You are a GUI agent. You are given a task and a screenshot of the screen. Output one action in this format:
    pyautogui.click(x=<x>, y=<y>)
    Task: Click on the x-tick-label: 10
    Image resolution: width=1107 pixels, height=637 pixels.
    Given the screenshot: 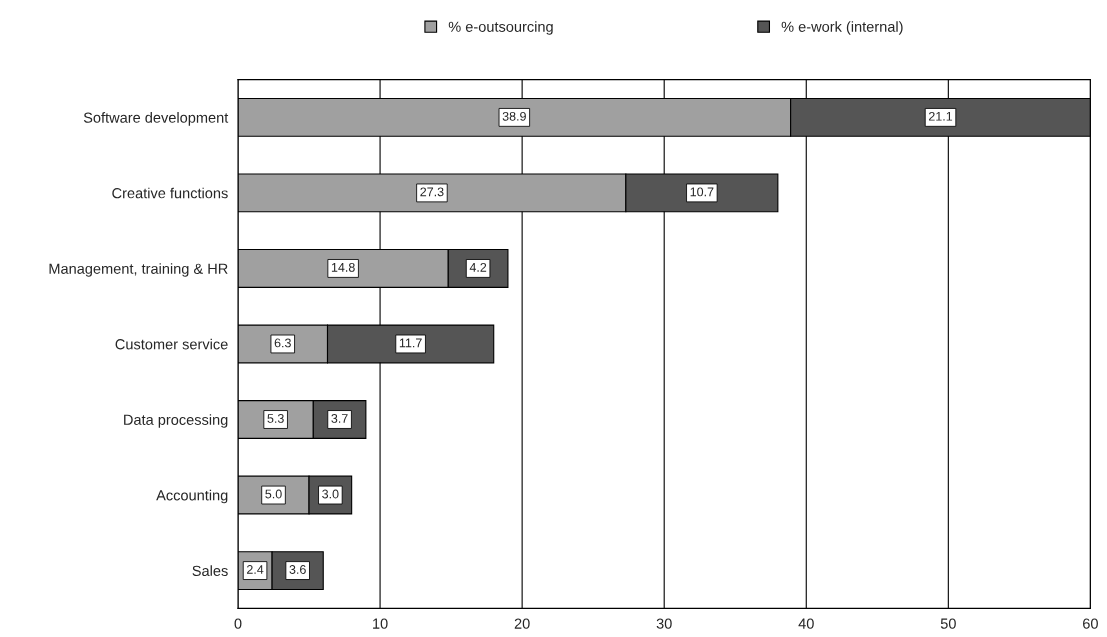 What is the action you would take?
    pyautogui.click(x=380, y=623)
    